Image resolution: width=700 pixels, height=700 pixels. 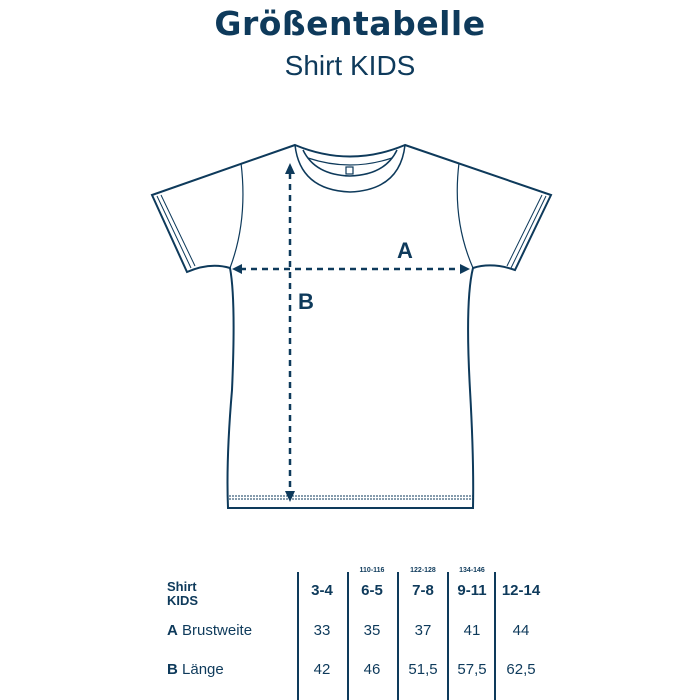 What do you see at coordinates (472, 590) in the screenshot?
I see `col-header: 9-11` at bounding box center [472, 590].